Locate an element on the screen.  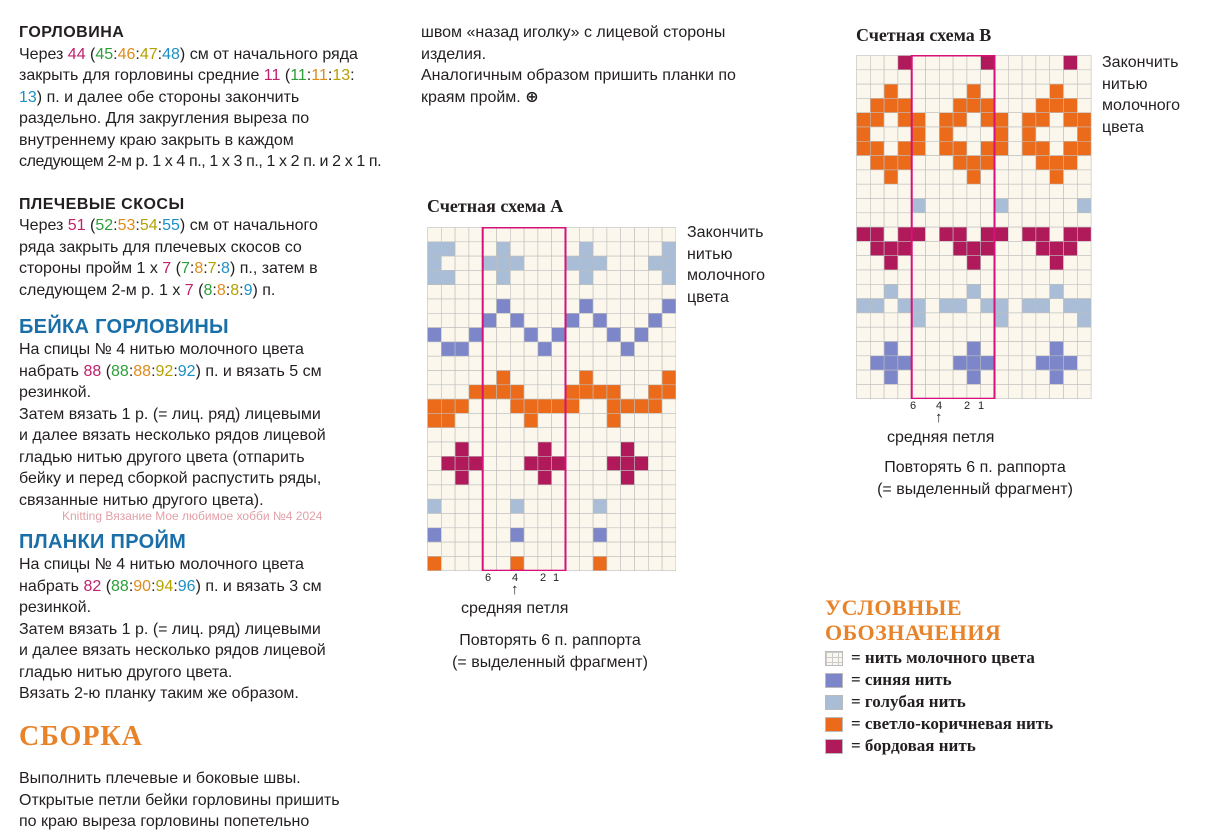
chart-b-middle-label: средняя петля is located at coordinates (941, 437).